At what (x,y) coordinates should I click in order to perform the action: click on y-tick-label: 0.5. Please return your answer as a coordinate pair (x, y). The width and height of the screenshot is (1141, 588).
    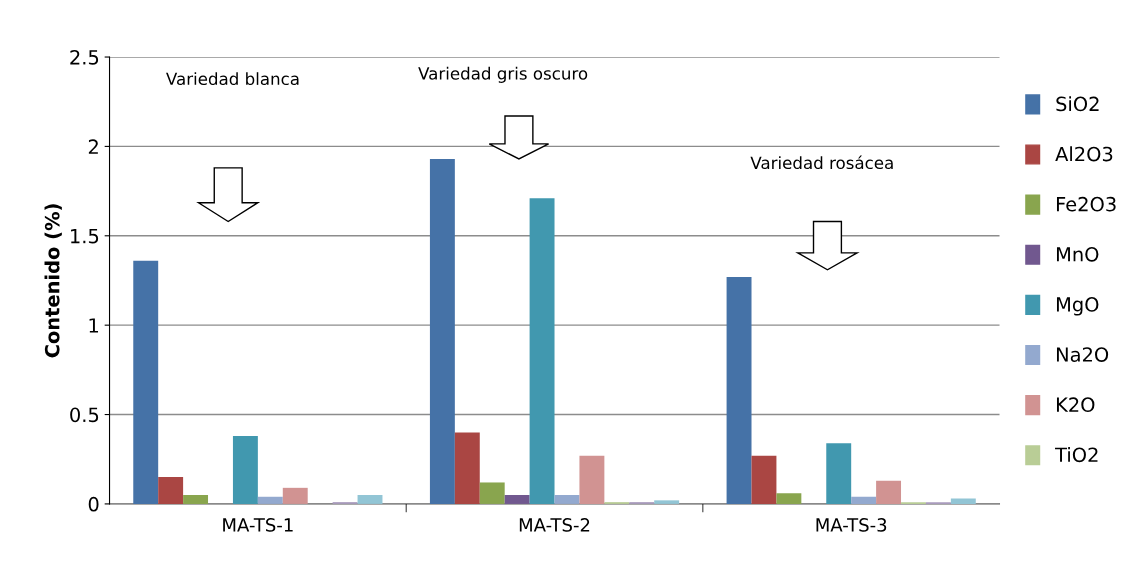
    Looking at the image, I should click on (84, 415).